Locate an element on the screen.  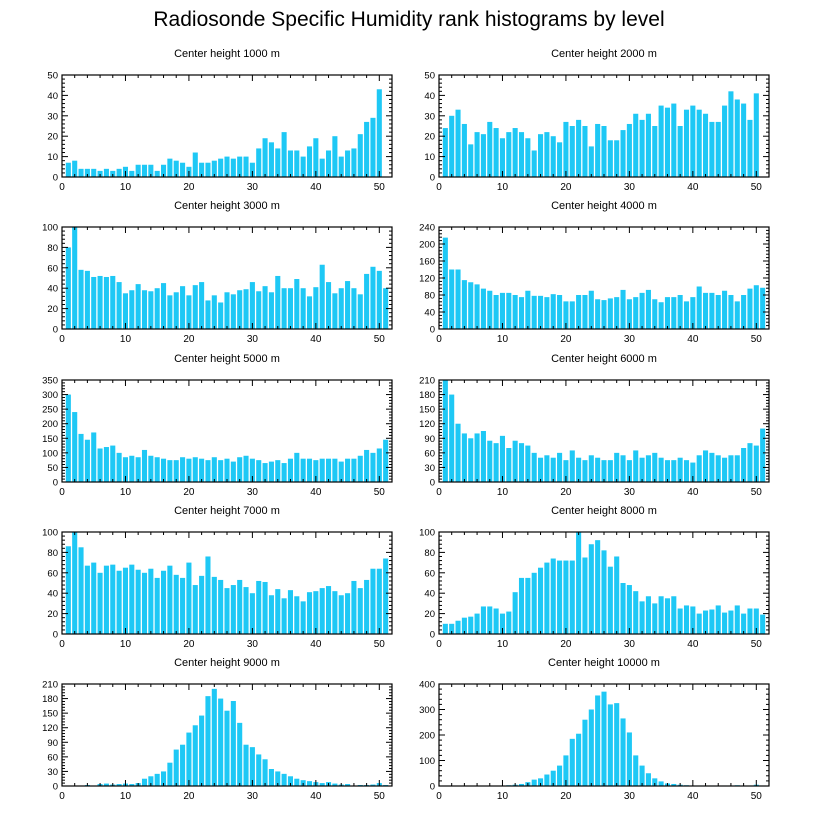
y-tick-label: 100 is located at coordinates (50, 533).